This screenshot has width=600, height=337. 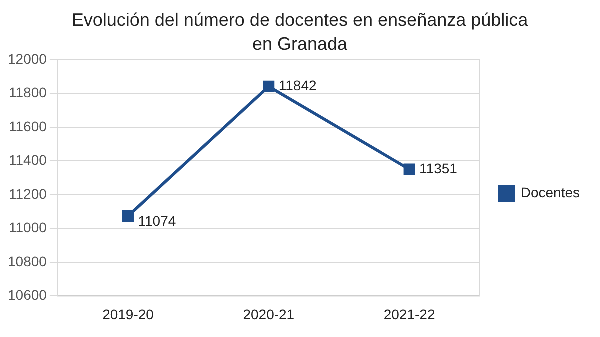 I want to click on y-tick-label: 11400, so click(x=28, y=160).